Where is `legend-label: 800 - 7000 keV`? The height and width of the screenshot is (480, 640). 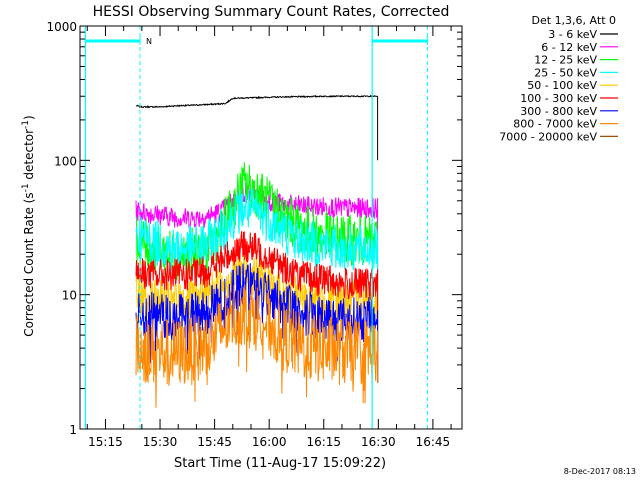
legend-label: 800 - 7000 keV is located at coordinates (555, 124).